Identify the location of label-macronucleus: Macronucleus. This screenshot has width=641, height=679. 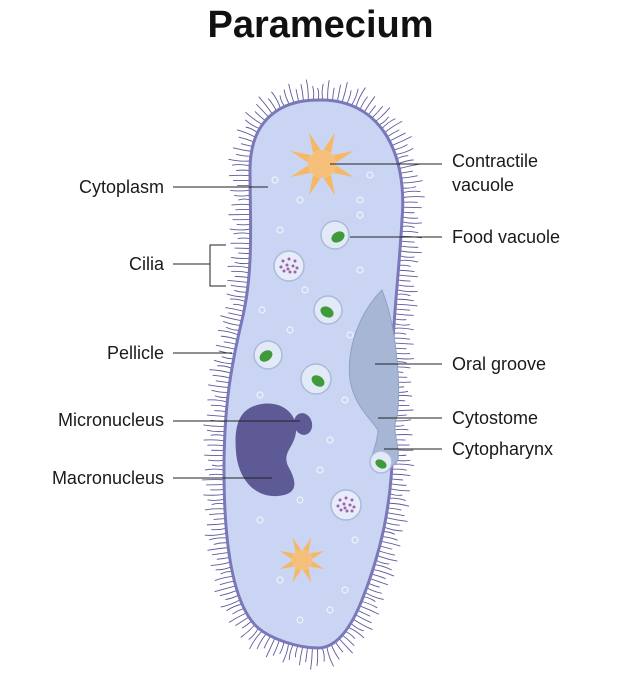
(108, 478).